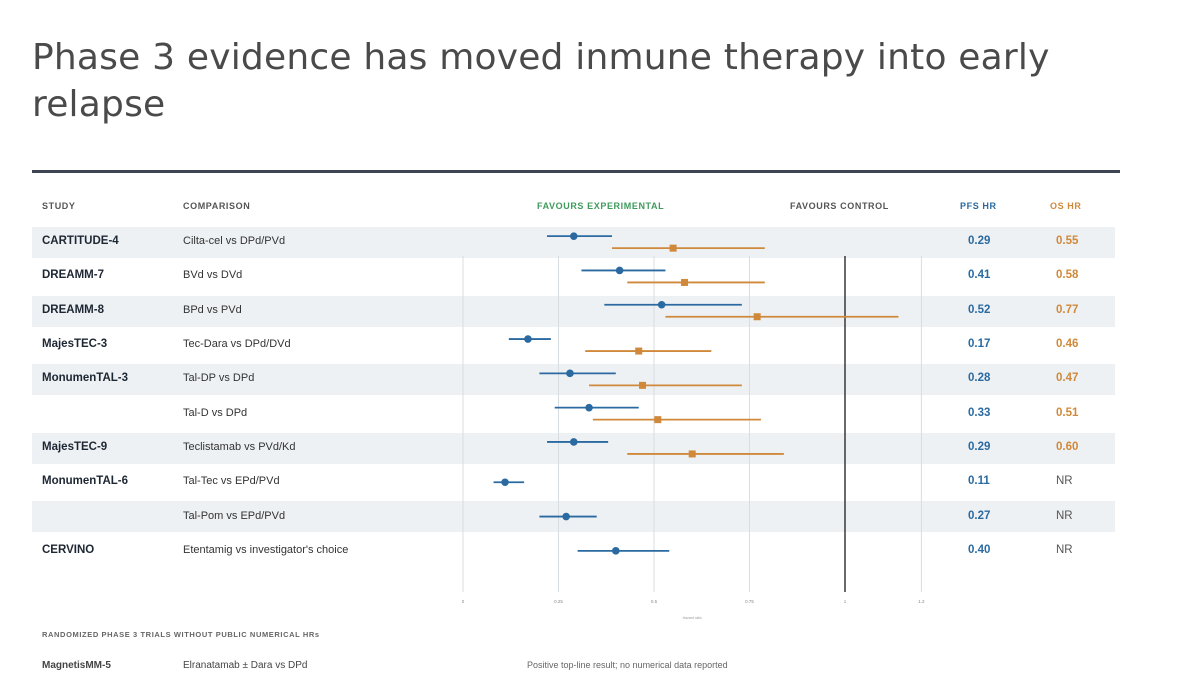  Describe the element at coordinates (239, 446) in the screenshot. I see `comparison-label: Teclistamab vs PVd/Kd` at that location.